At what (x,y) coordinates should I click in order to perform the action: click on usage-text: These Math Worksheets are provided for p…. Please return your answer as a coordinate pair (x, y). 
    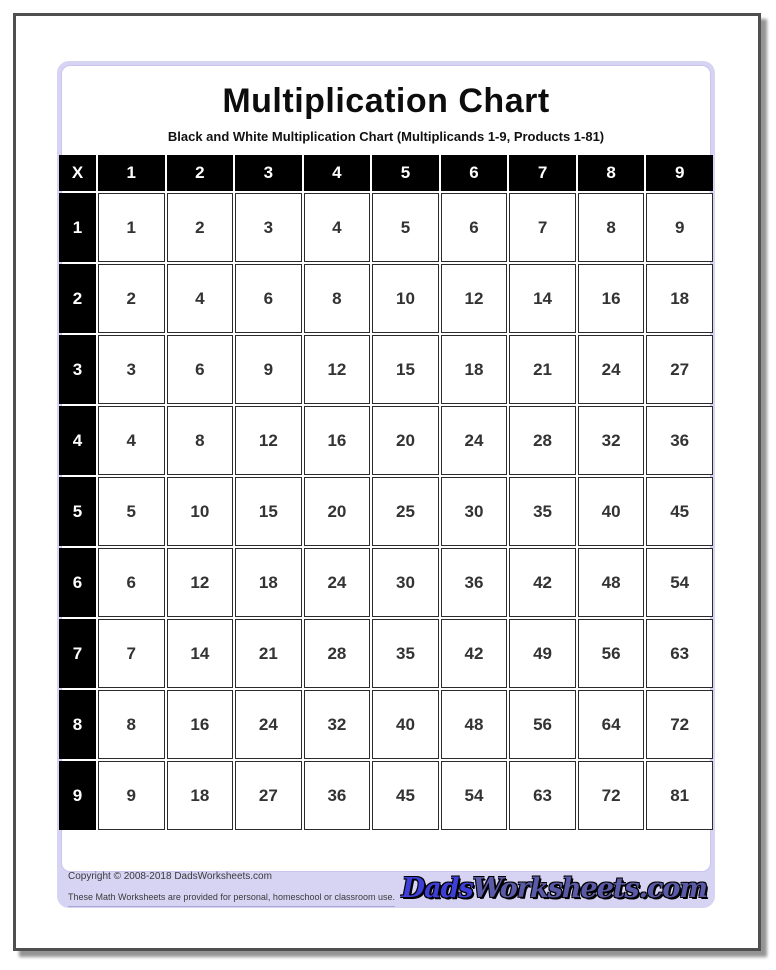
    Looking at the image, I should click on (231, 899).